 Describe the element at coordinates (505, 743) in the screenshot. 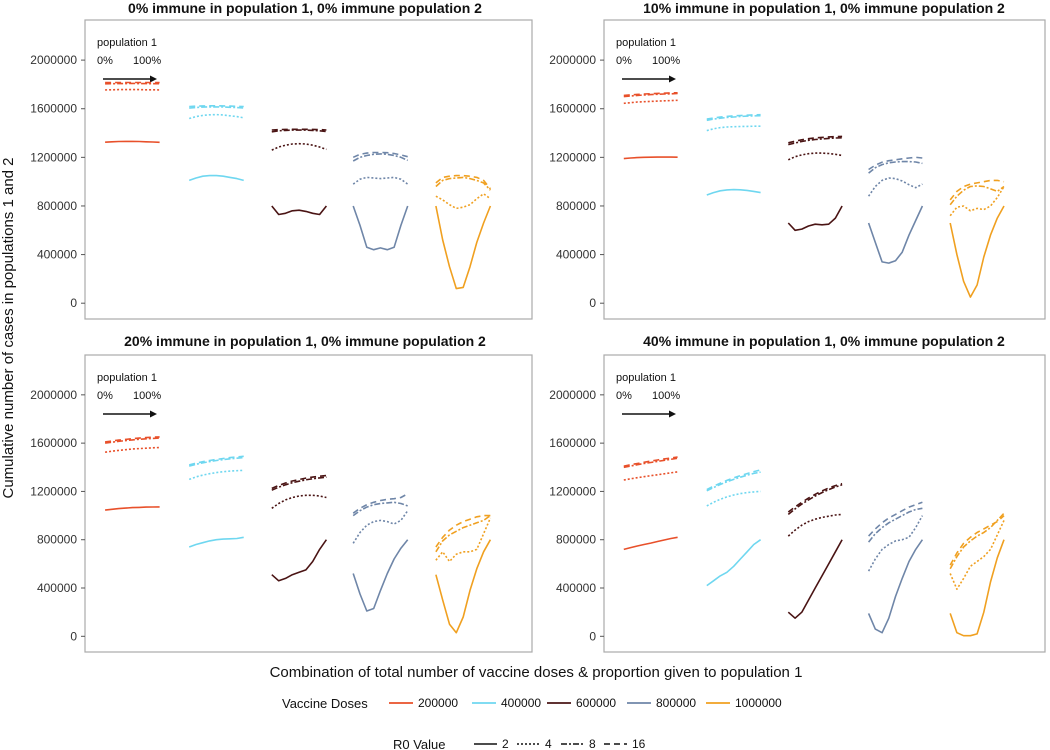

I see `legend-label-r0-2: 2` at that location.